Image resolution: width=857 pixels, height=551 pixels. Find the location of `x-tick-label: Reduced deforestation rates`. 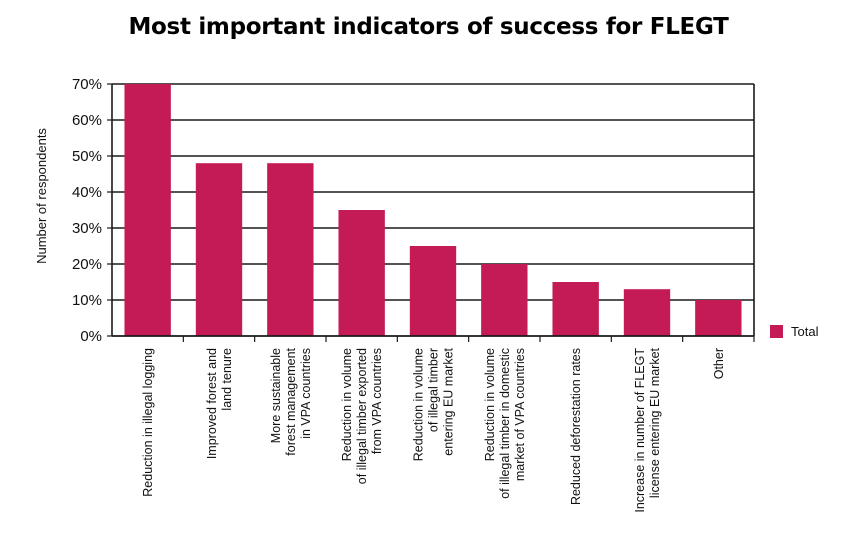

x-tick-label: Reduced deforestation rates is located at coordinates (576, 426).